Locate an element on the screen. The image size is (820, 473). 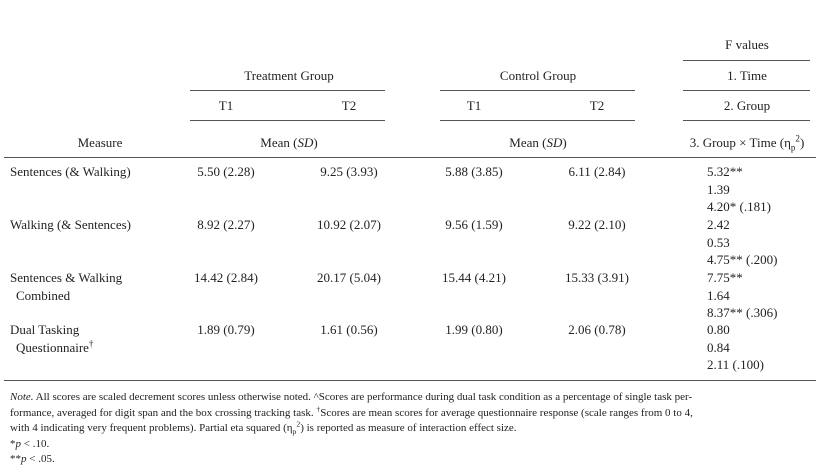
measure-cell: Questionnaire† is located at coordinates (55, 347).